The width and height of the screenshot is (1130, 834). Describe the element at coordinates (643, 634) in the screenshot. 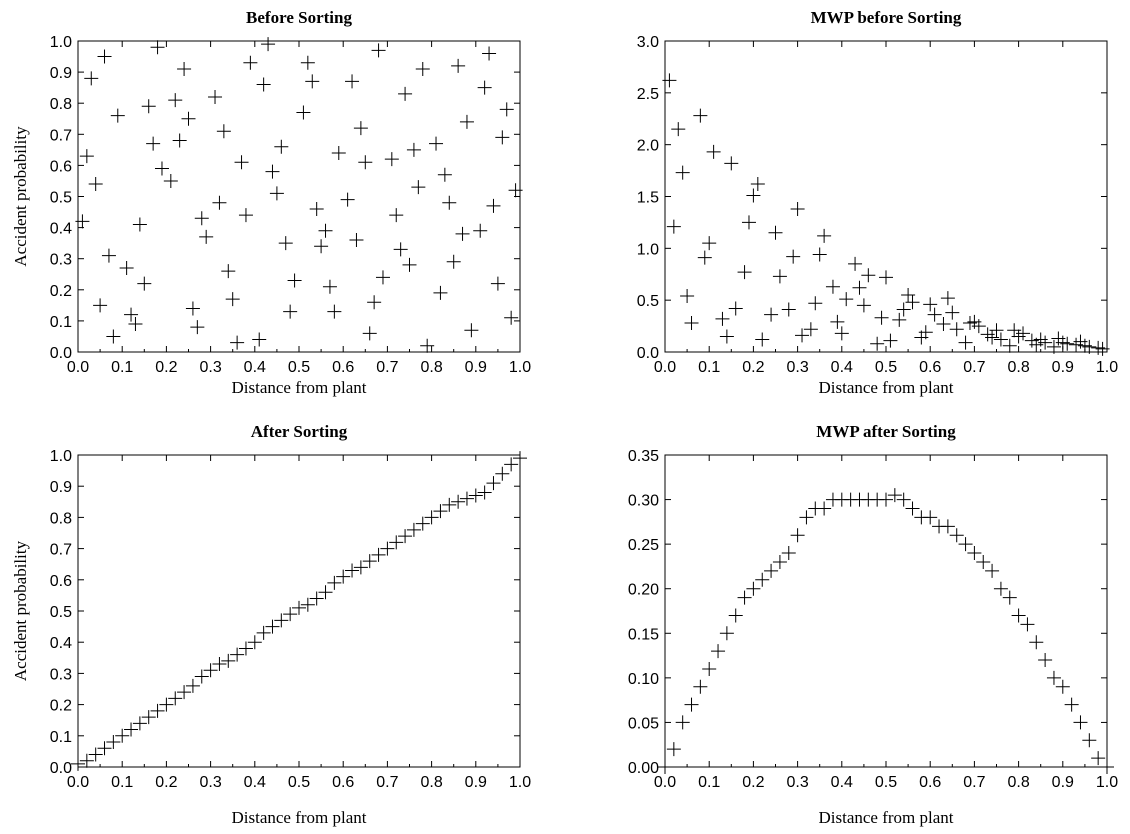

I see `y-tick-label: 0.15` at that location.